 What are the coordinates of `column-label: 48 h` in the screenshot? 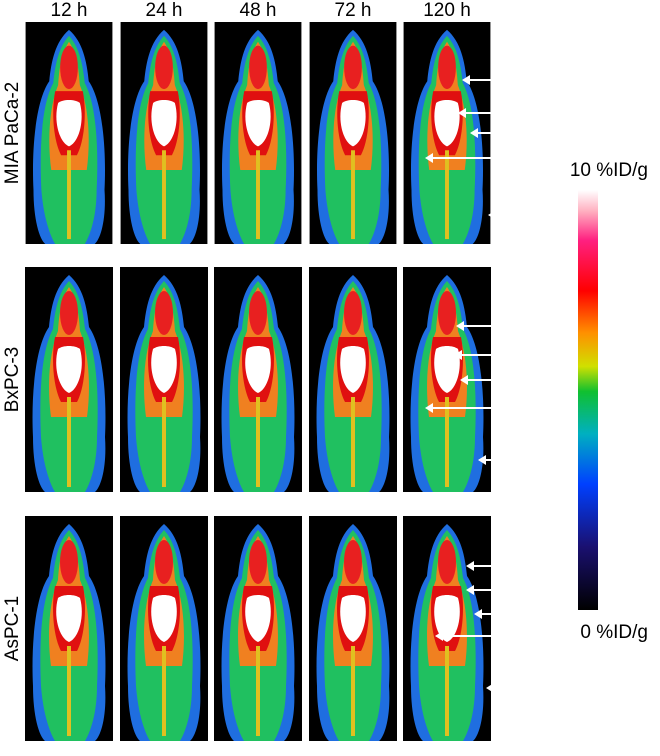 It's located at (258, 10).